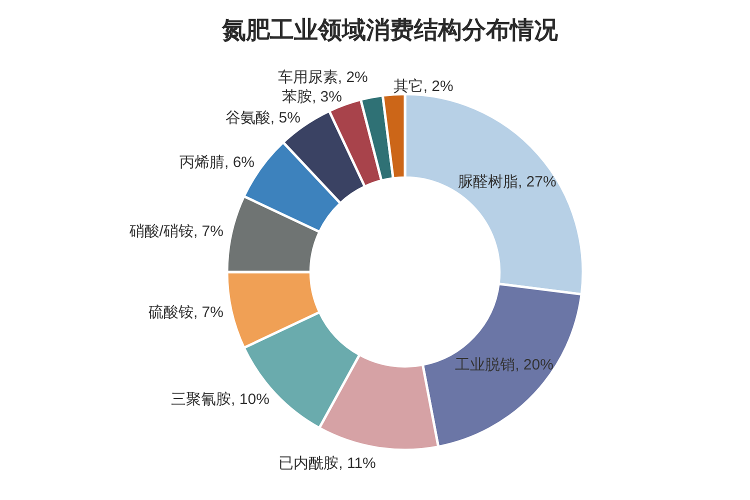  Describe the element at coordinates (262, 118) in the screenshot. I see `slice-label: 谷氨酸, 5%` at that location.